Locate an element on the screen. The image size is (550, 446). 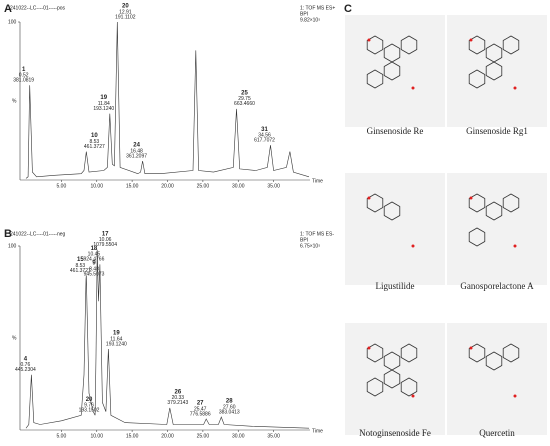
peak-mz: 383.0413 is located at coordinates (229, 412).